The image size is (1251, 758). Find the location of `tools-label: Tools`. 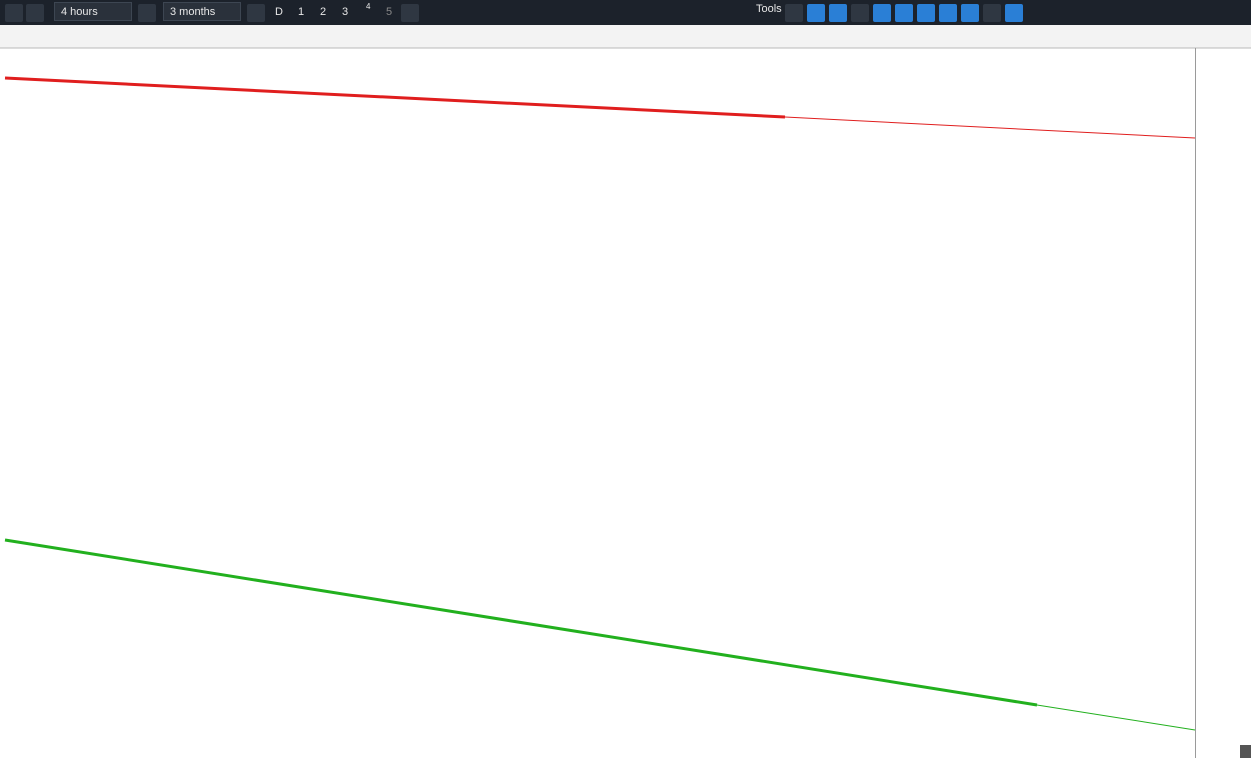

tools-label: Tools is located at coordinates (769, 9).